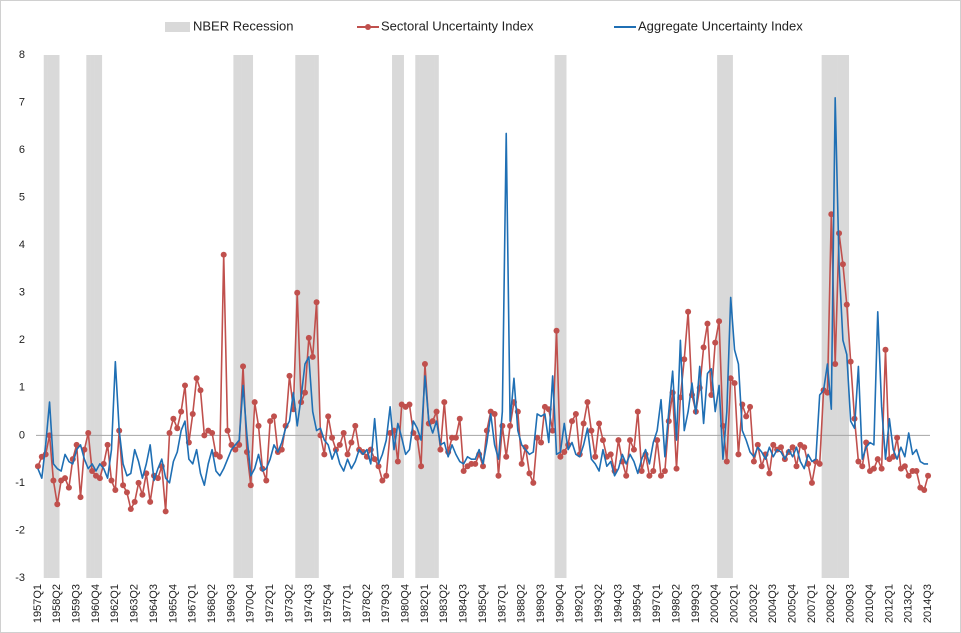 Image resolution: width=961 pixels, height=633 pixels. I want to click on x-tick-label: 1980Q4, so click(406, 603).